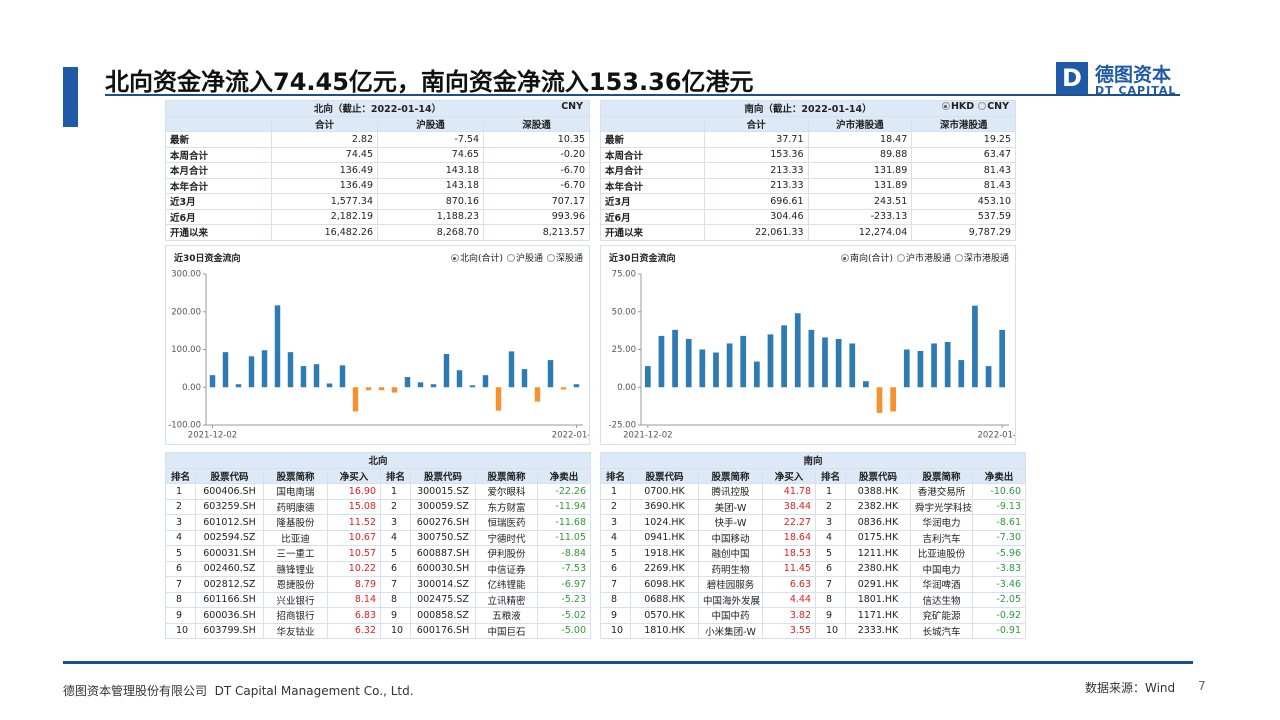 This screenshot has width=1280, height=720. Describe the element at coordinates (354, 522) in the screenshot. I see `top10-cell: 11.52` at that location.